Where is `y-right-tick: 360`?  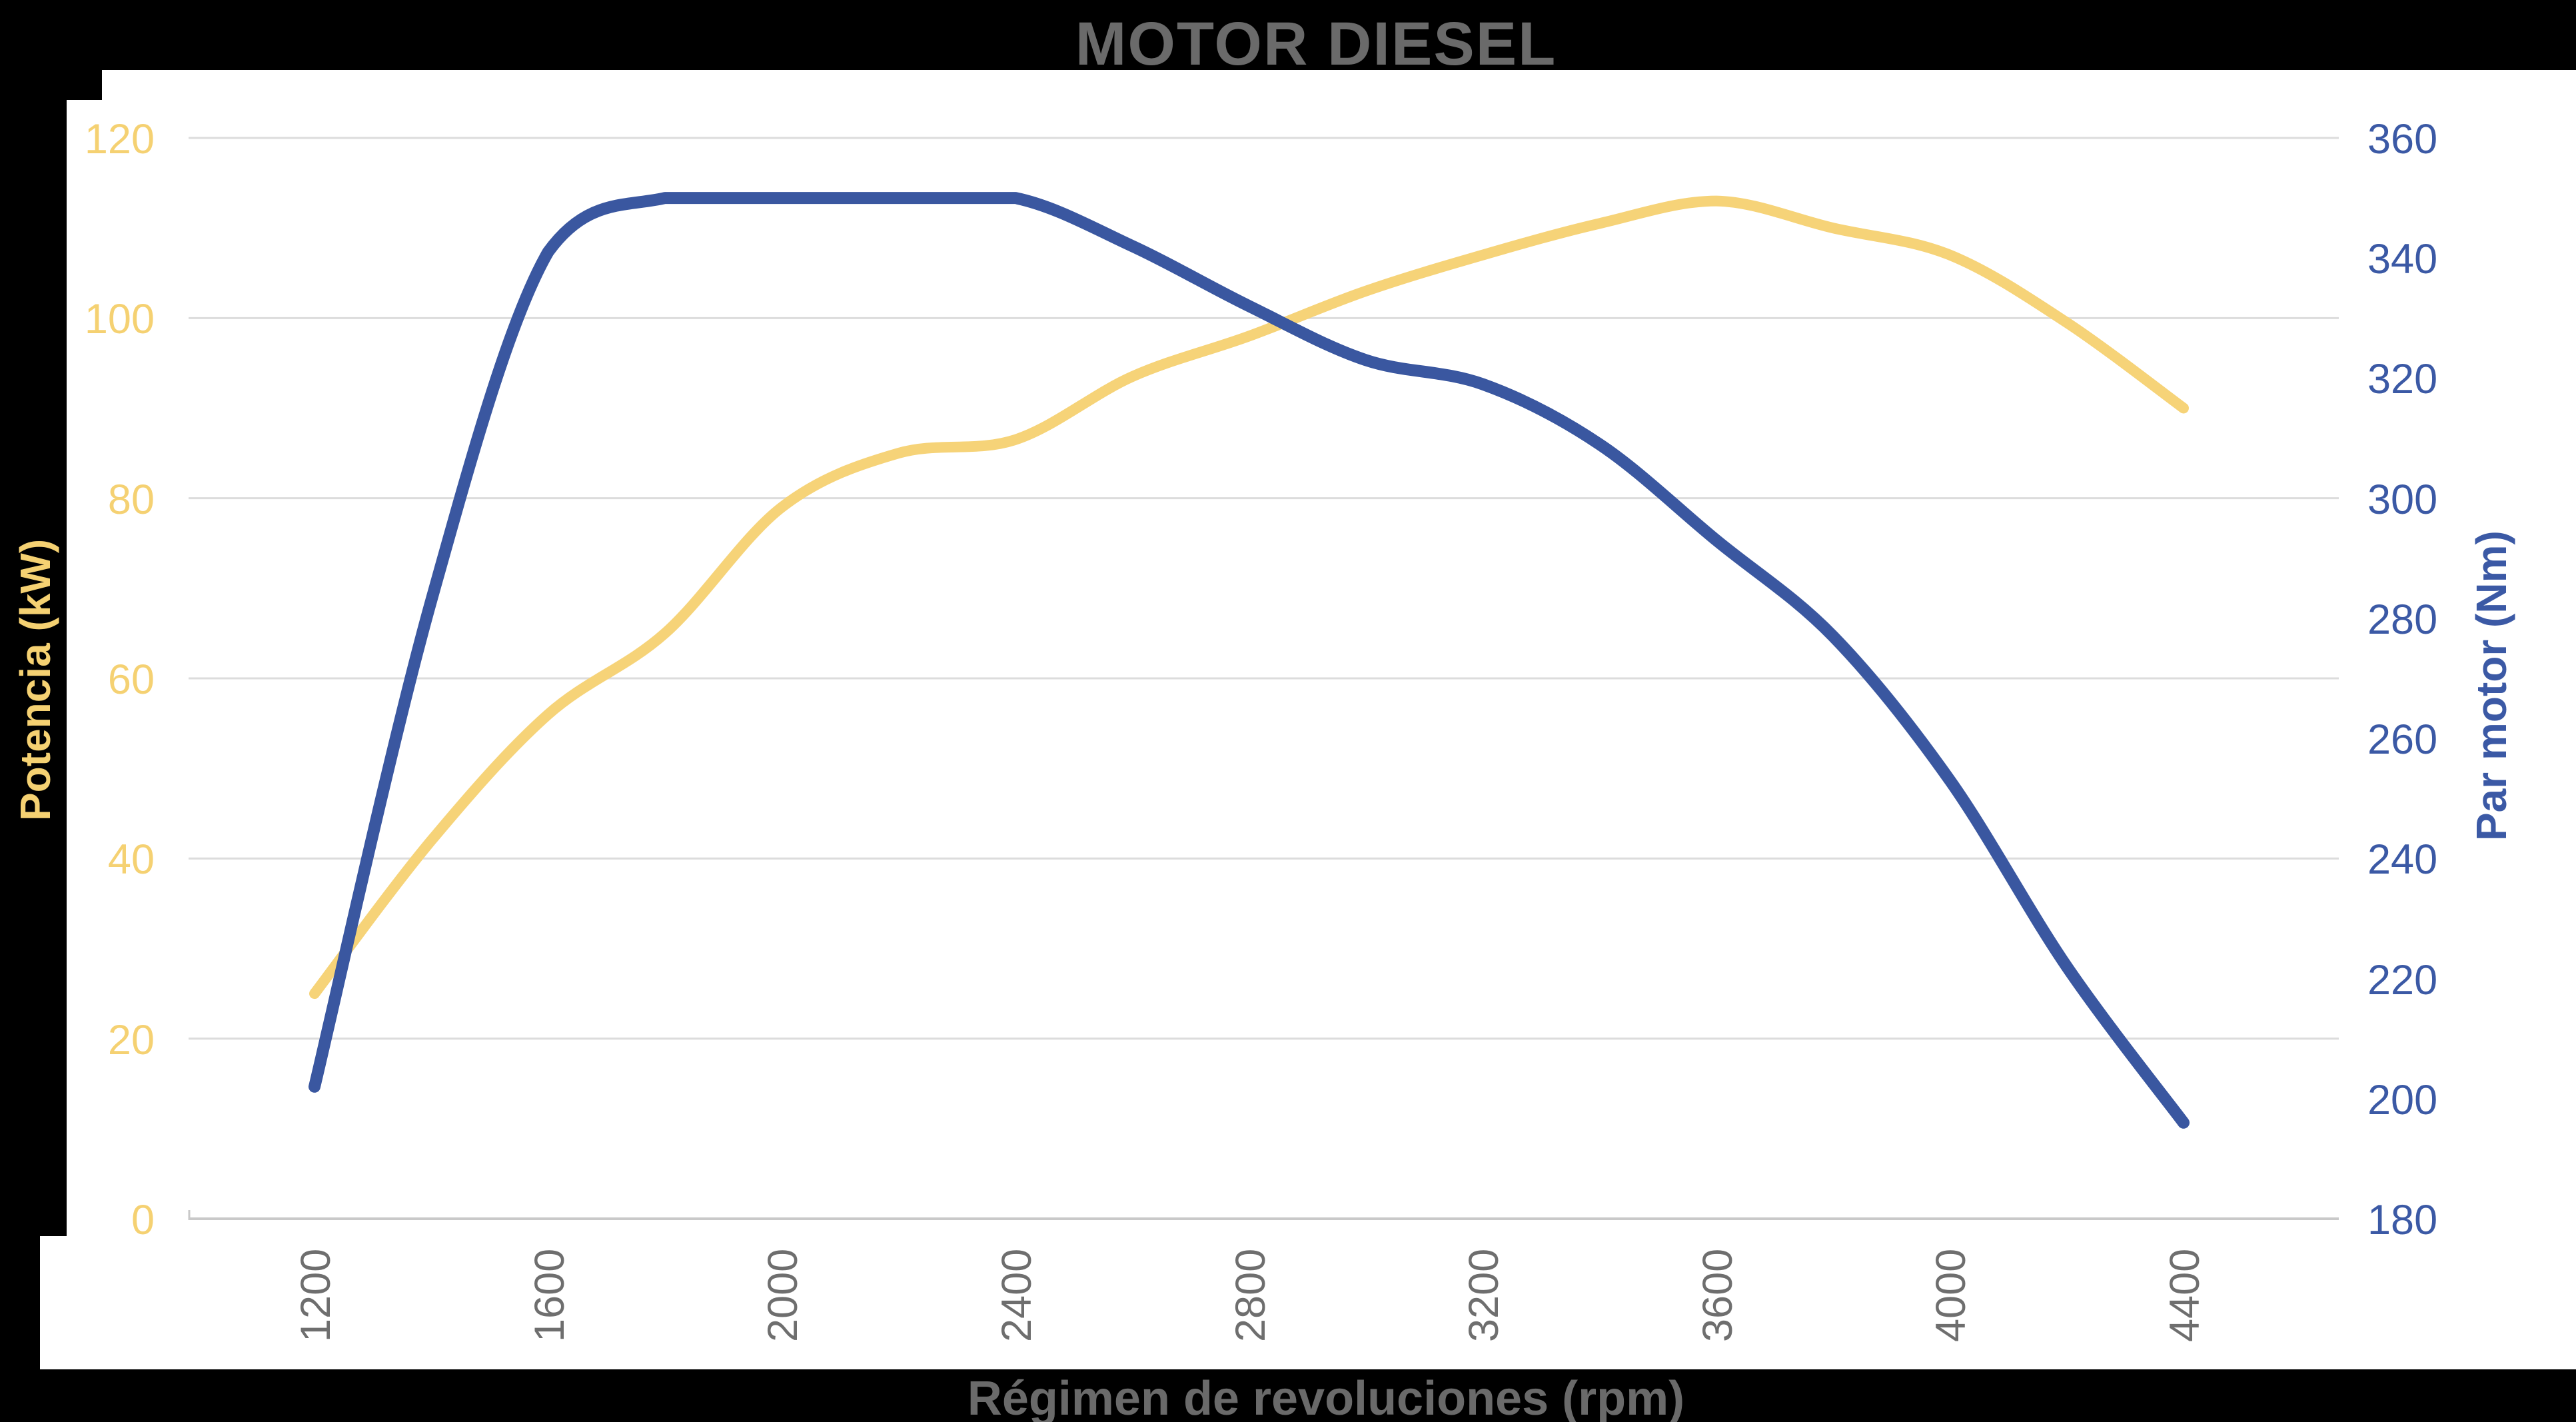 y-right-tick: 360 is located at coordinates (2402, 139).